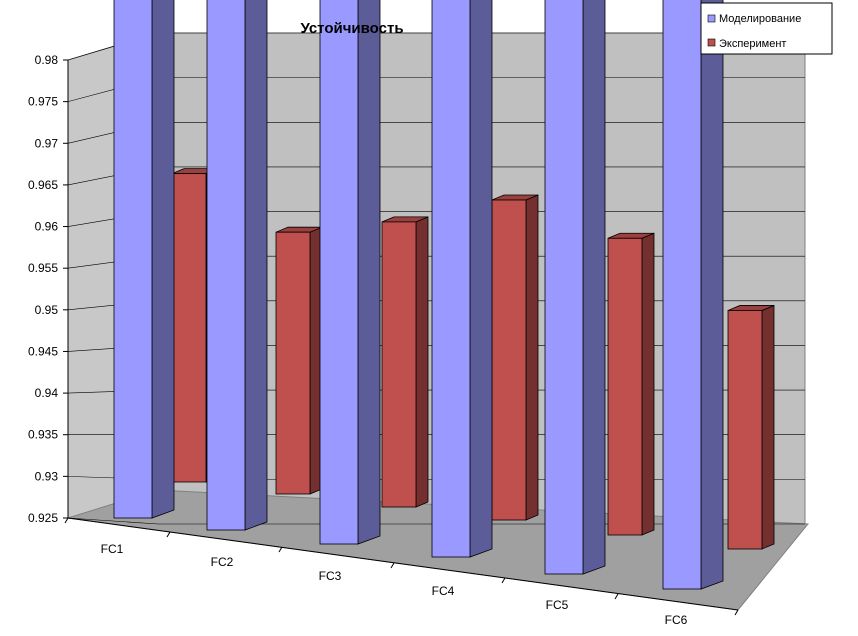  Describe the element at coordinates (43, 351) in the screenshot. I see `y-tick-label: 0.945` at that location.